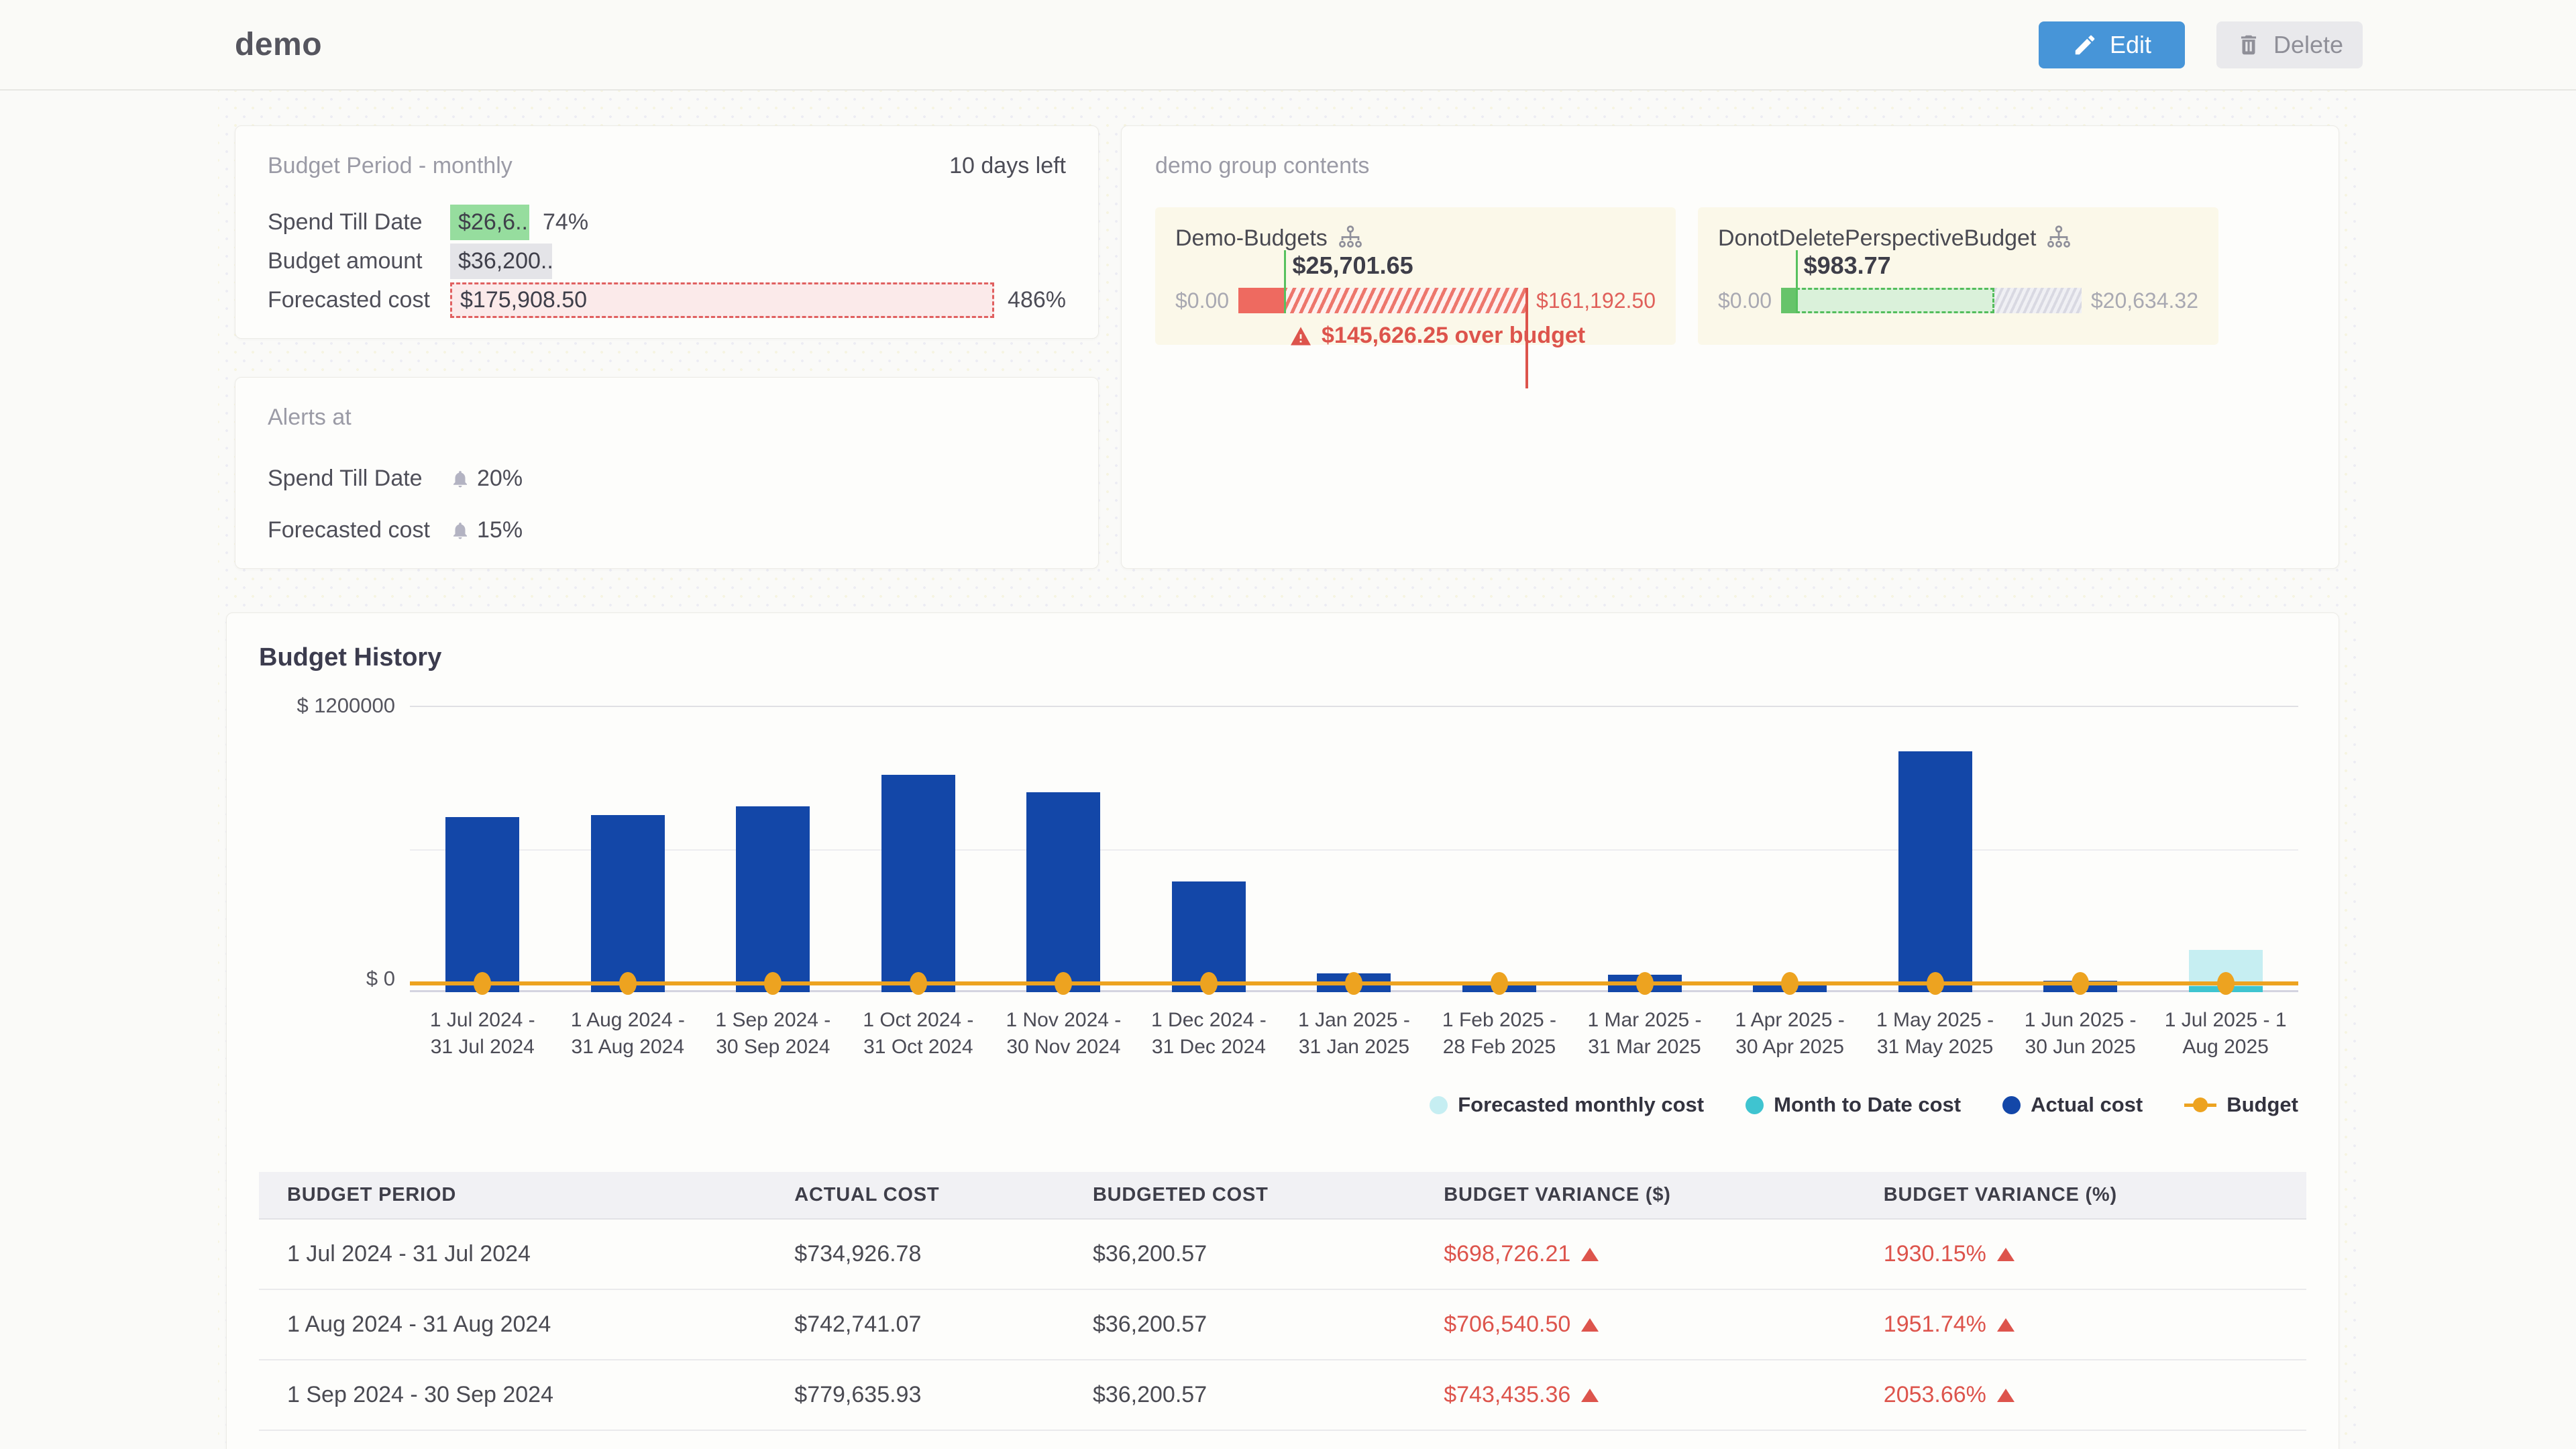 Image resolution: width=2576 pixels, height=1449 pixels. What do you see at coordinates (915, 1254) in the screenshot?
I see `table-cell: $734,926.78` at bounding box center [915, 1254].